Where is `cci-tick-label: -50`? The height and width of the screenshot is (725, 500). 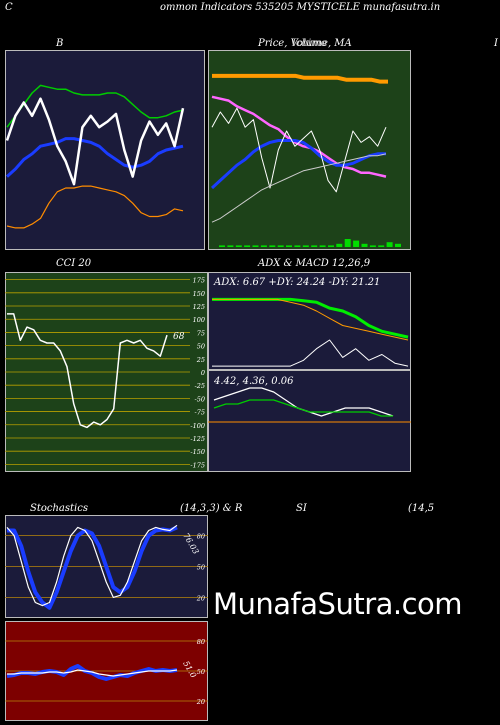
cci-tick-label: -50 is located at coordinates (200, 399).